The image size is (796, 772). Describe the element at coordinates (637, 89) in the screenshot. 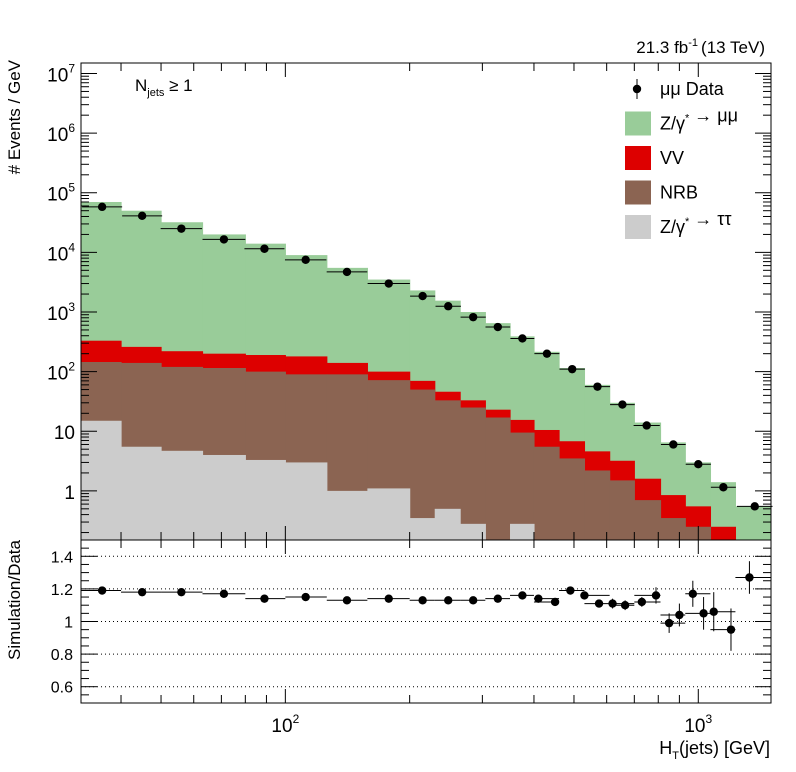

I see `legend-marker` at that location.